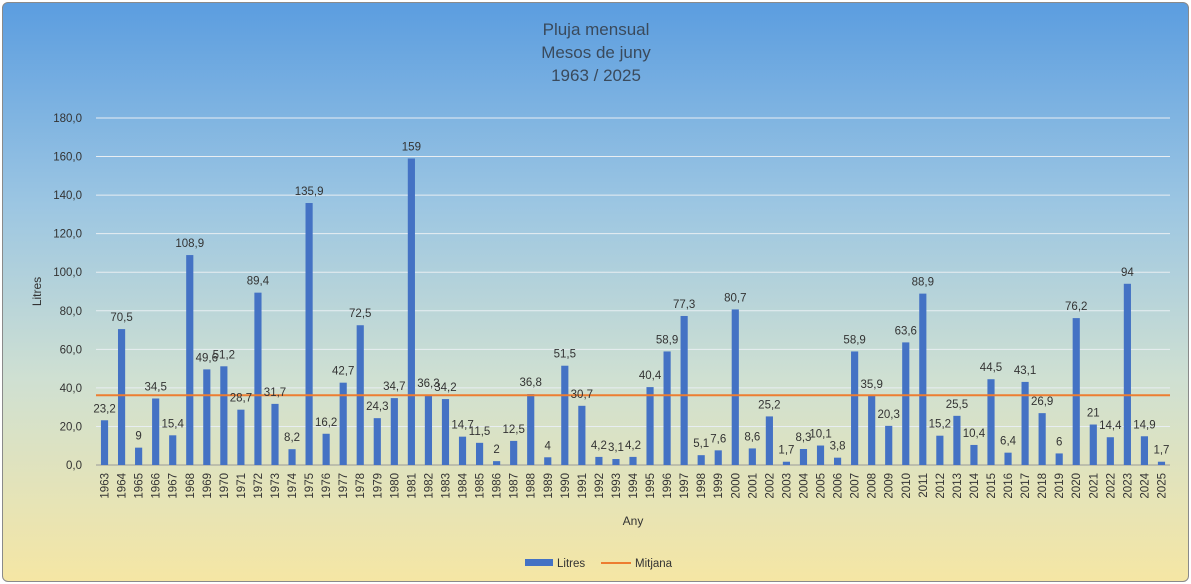 This screenshot has height=584, width=1191. Describe the element at coordinates (104, 409) in the screenshot. I see `data-label-1963: 23,2` at that location.